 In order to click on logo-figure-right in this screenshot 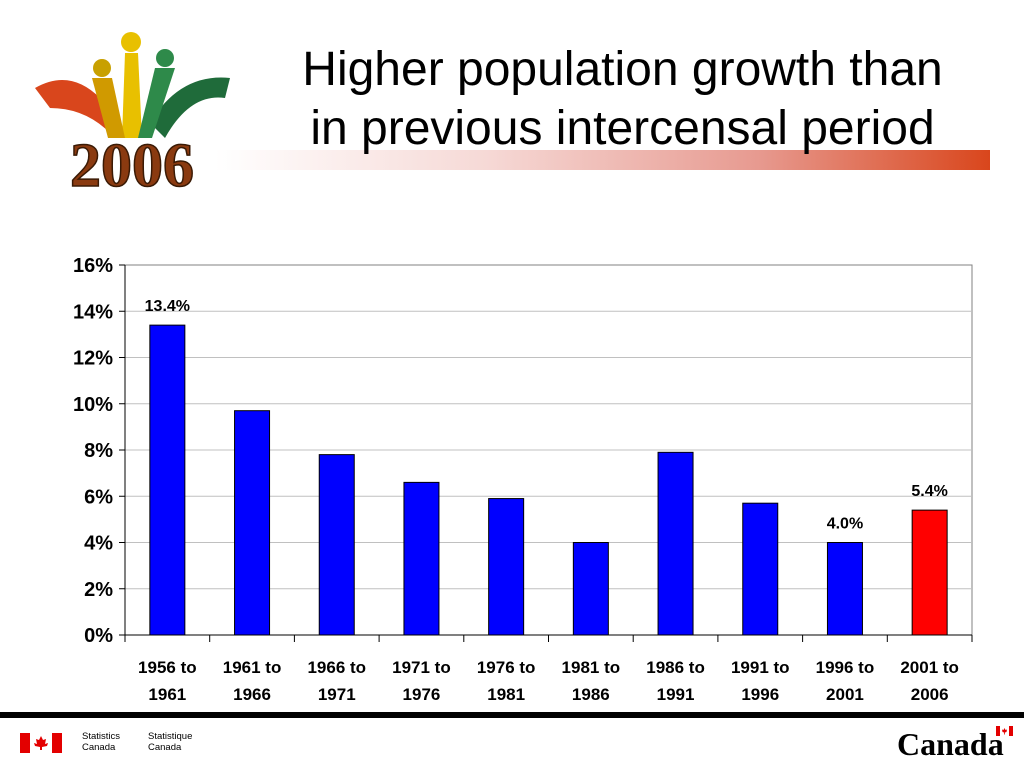, I will do `click(156, 103)`.